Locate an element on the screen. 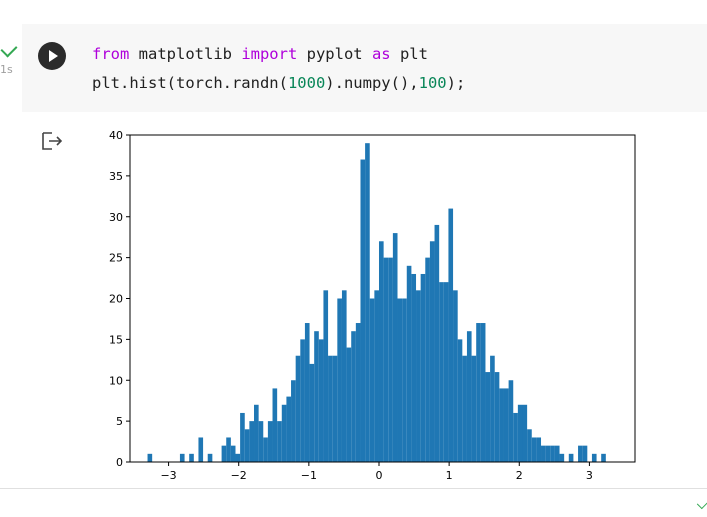 Image resolution: width=707 pixels, height=517 pixels. output-toggle-icon is located at coordinates (53, 141).